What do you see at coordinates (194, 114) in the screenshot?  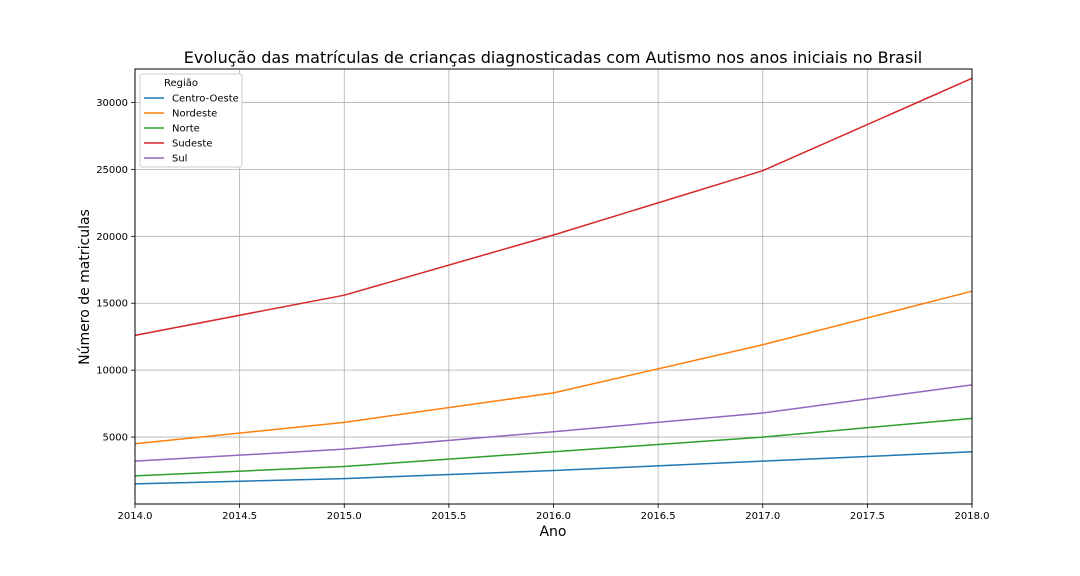 I see `legend-label-nordeste: Nordeste` at bounding box center [194, 114].